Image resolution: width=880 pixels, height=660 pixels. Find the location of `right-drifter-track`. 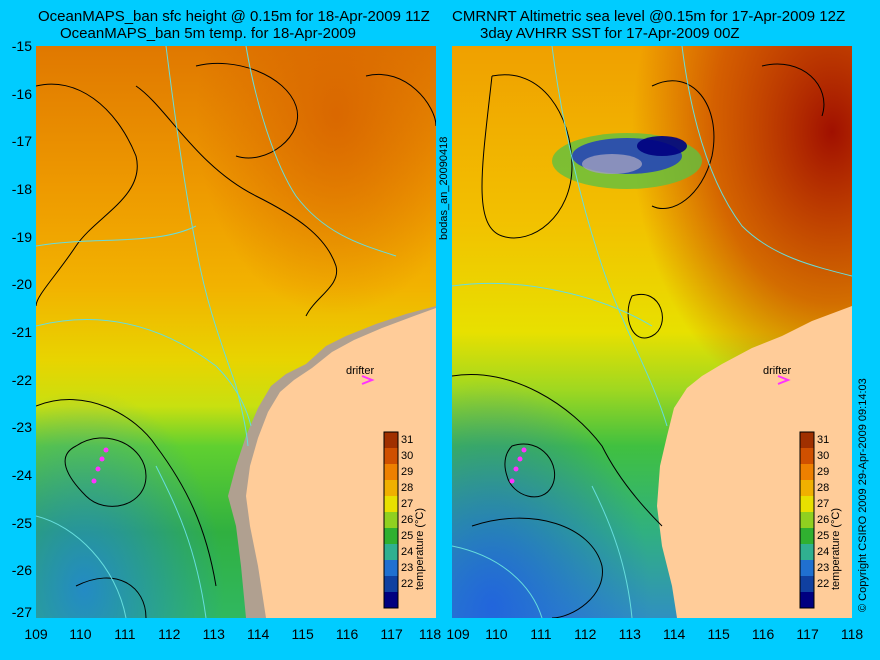

right-drifter-track is located at coordinates (650, 429).